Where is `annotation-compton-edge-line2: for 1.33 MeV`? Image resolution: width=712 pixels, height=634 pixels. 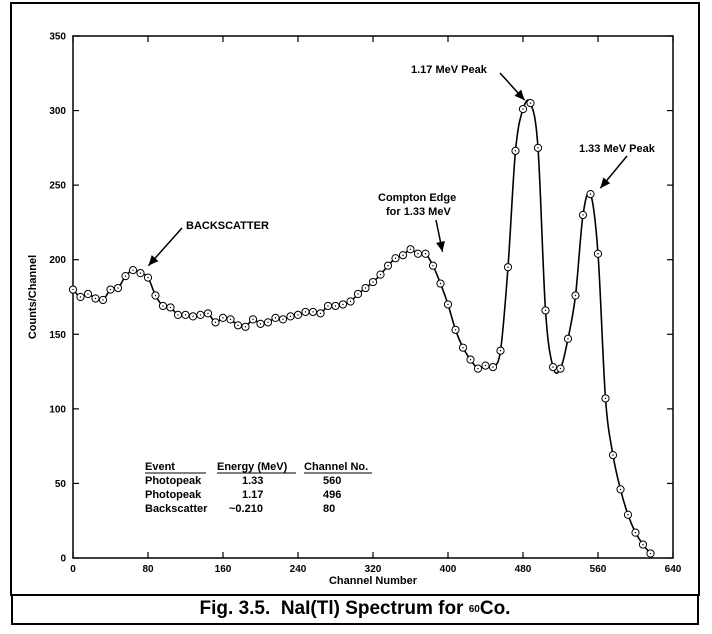
annotation-compton-edge-line2: for 1.33 MeV is located at coordinates (418, 212).